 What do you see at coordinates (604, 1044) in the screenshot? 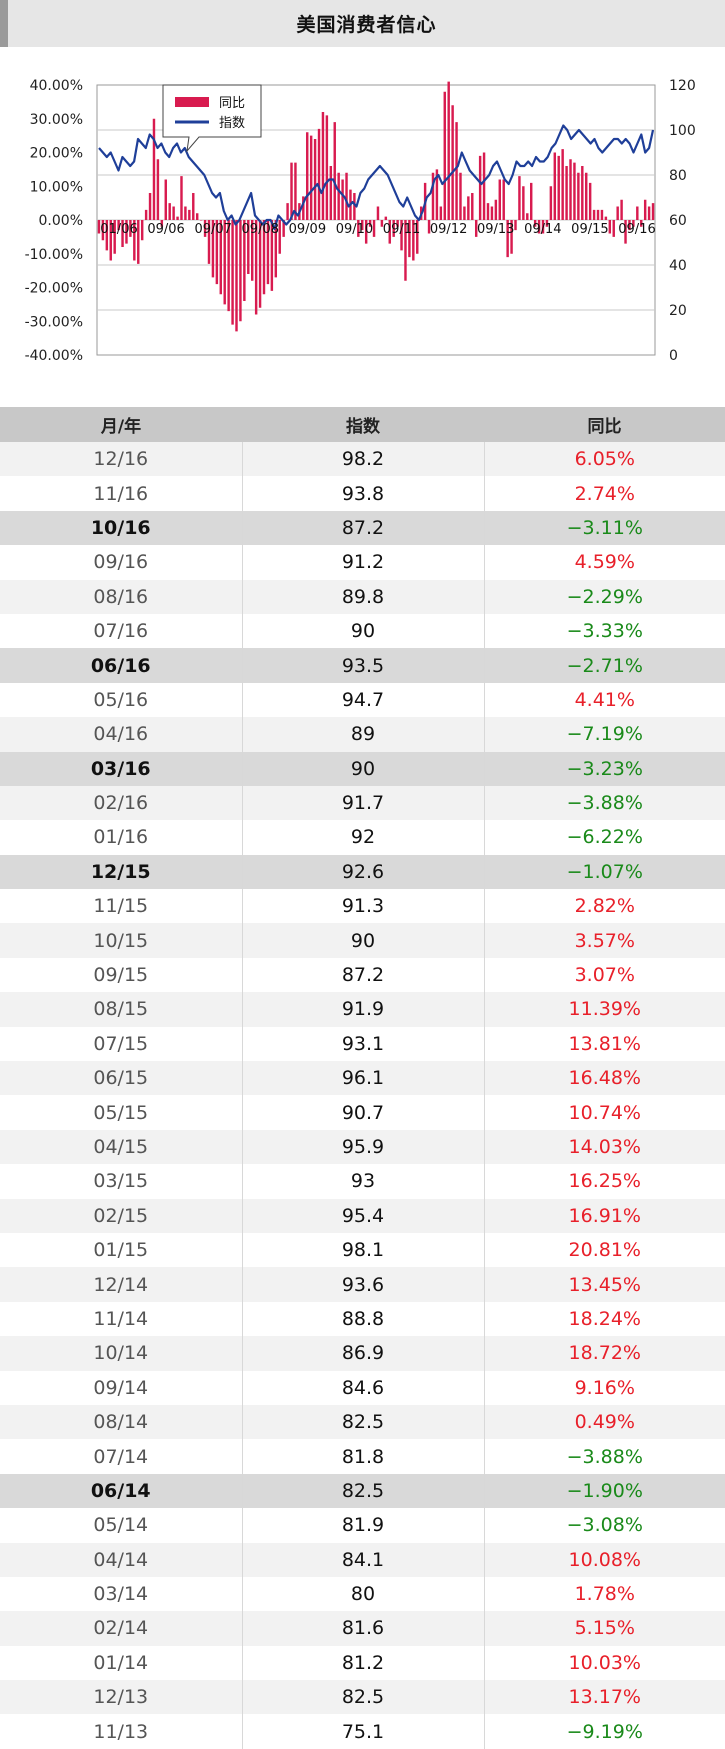
I see `cell-yoy: 13.81%` at bounding box center [604, 1044].